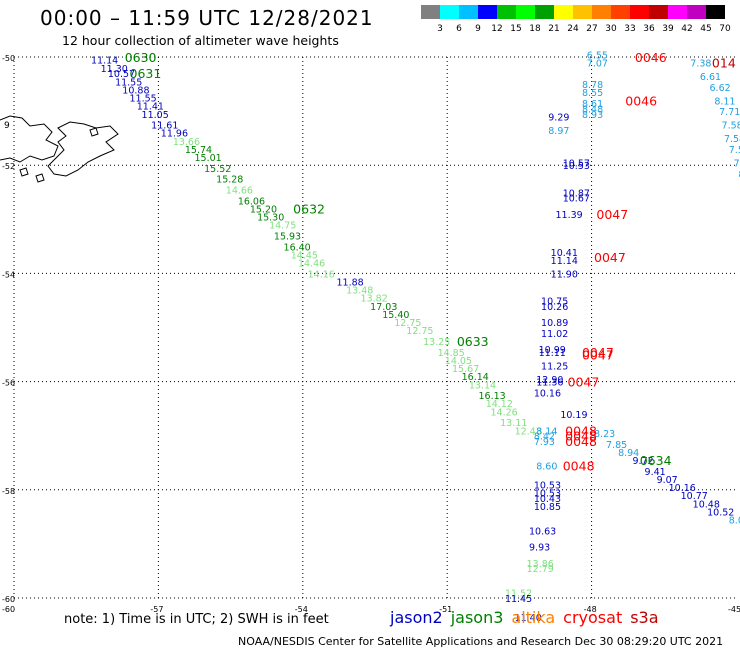 This screenshot has width=740, height=650. What do you see at coordinates (518, 599) in the screenshot?
I see `wave-height-value: 11.45` at bounding box center [518, 599].